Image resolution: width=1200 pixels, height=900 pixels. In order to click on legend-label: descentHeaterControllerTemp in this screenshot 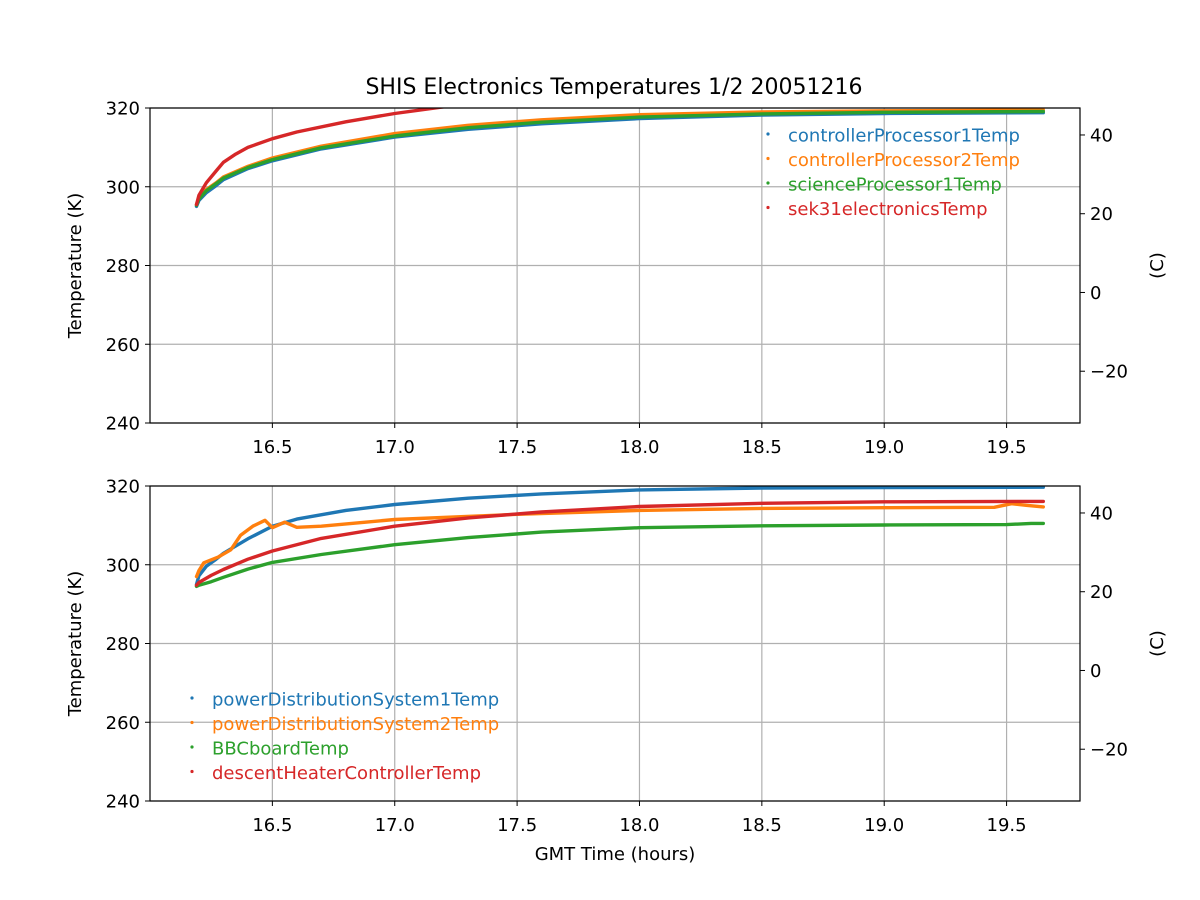, I will do `click(346, 773)`.